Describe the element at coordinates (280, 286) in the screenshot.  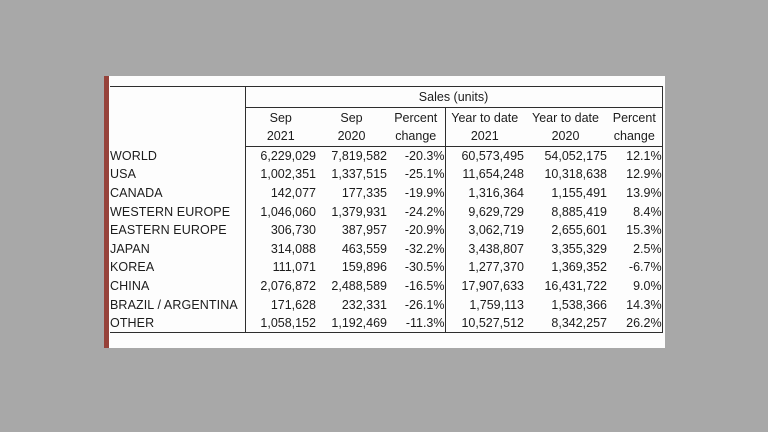
I see `value-cell: 2,076,872` at that location.